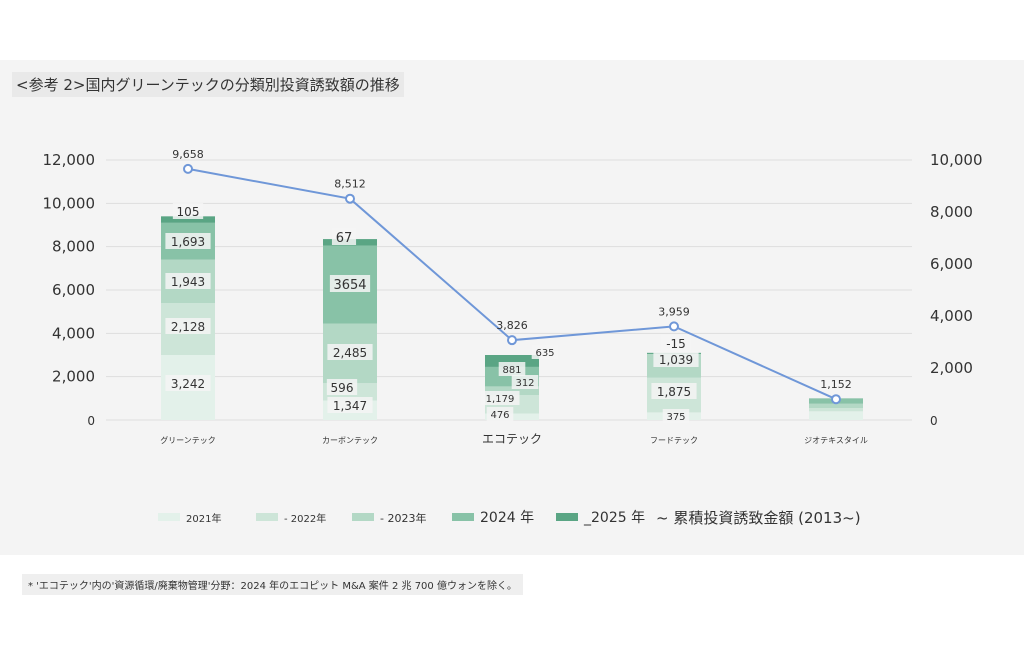 The height and width of the screenshot is (662, 1024). What do you see at coordinates (188, 440) in the screenshot?
I see `x-category-label: グリーンテック` at bounding box center [188, 440].